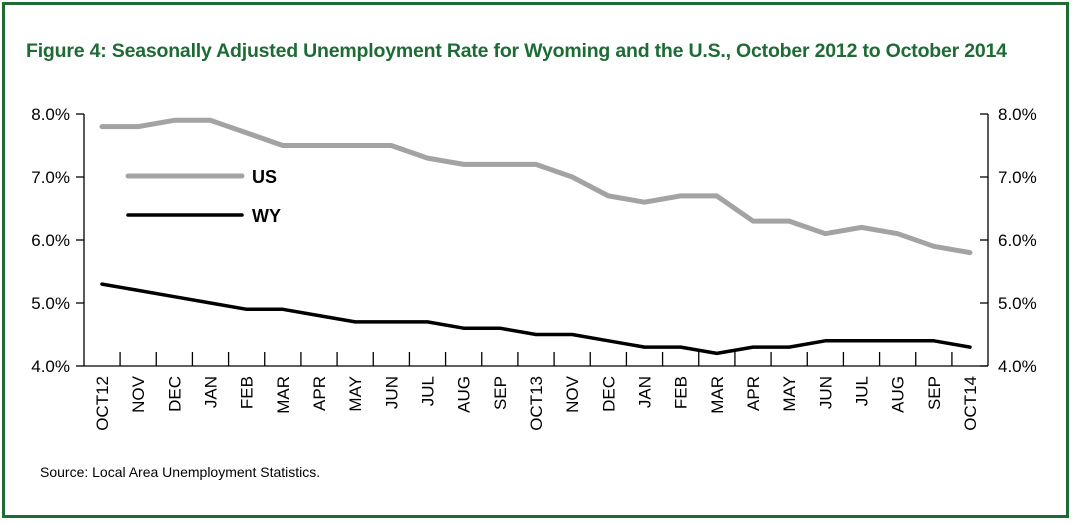 The image size is (1075, 524). What do you see at coordinates (1017, 177) in the screenshot?
I see `right-y-tick-label: 7.0%` at bounding box center [1017, 177].